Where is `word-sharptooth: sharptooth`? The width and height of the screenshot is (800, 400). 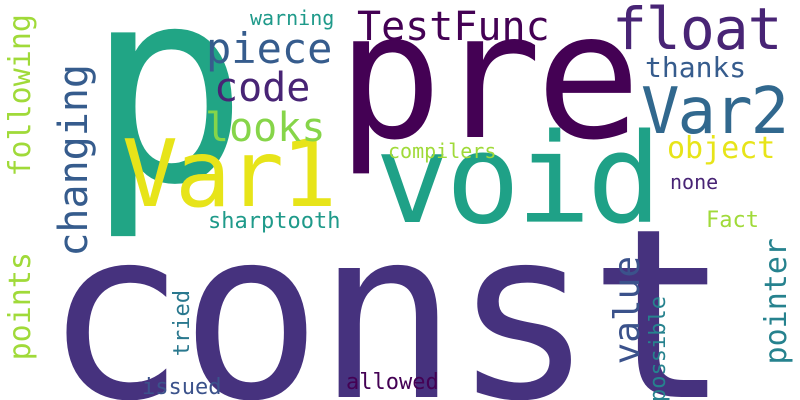 word-sharptooth: sharptooth is located at coordinates (274, 221).